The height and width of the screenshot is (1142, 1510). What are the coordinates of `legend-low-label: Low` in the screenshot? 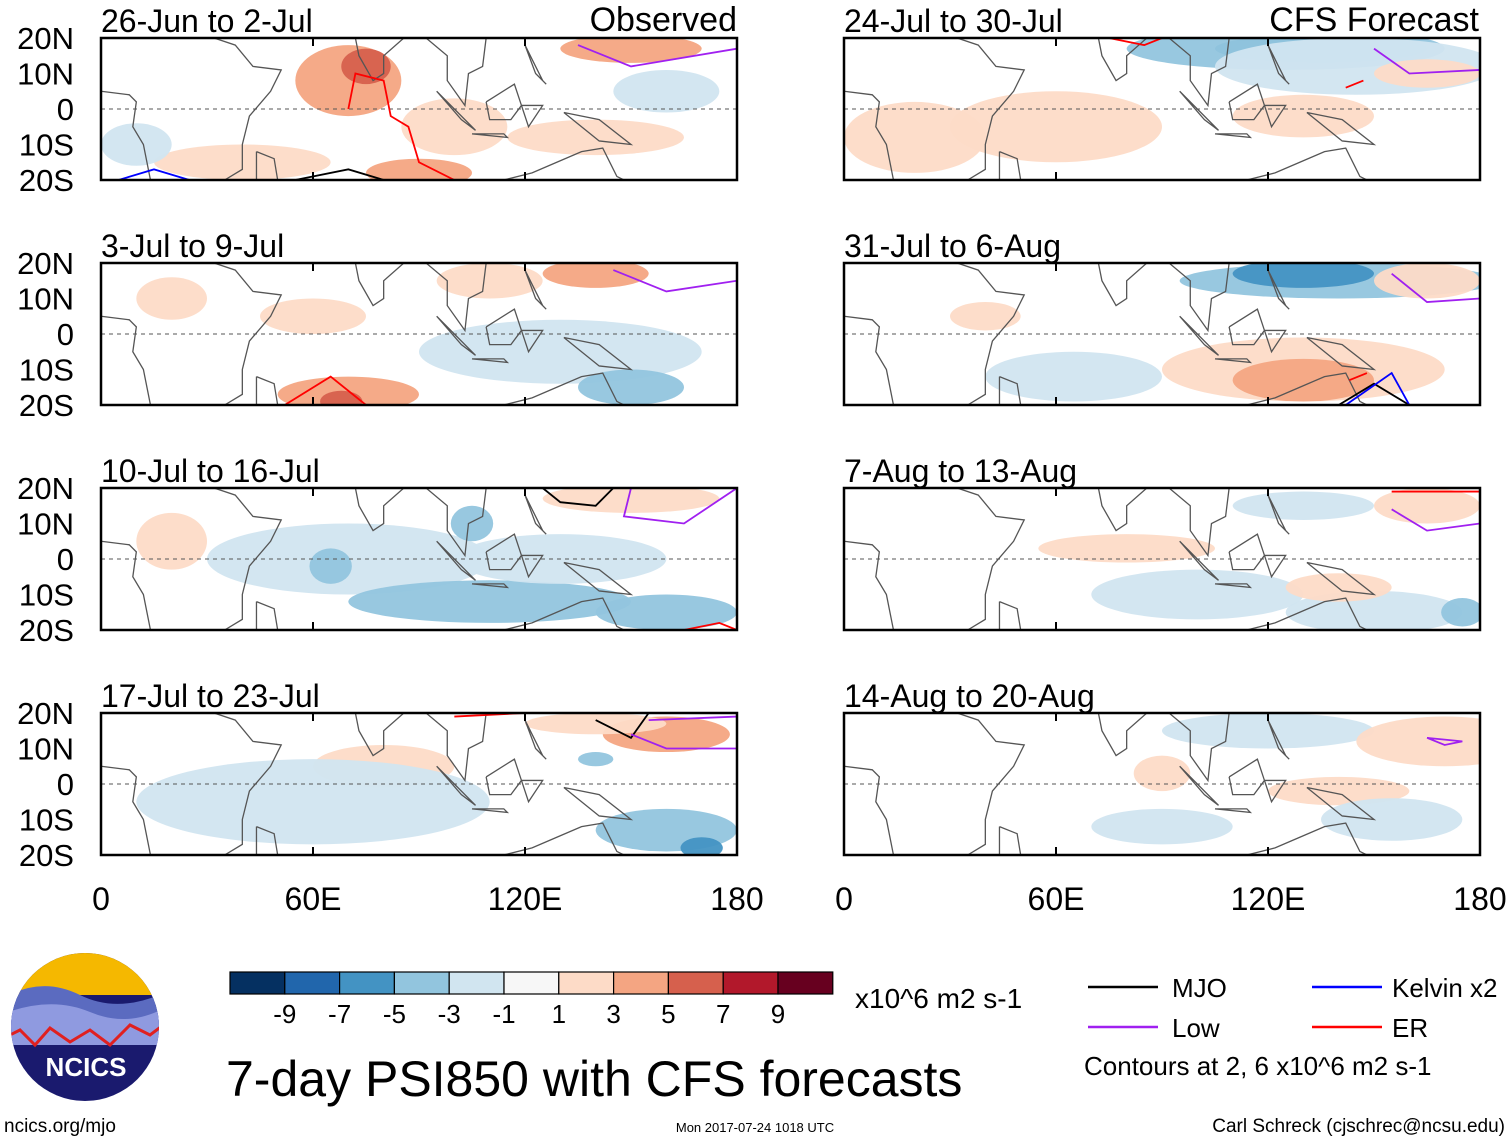 It's located at (1196, 1028).